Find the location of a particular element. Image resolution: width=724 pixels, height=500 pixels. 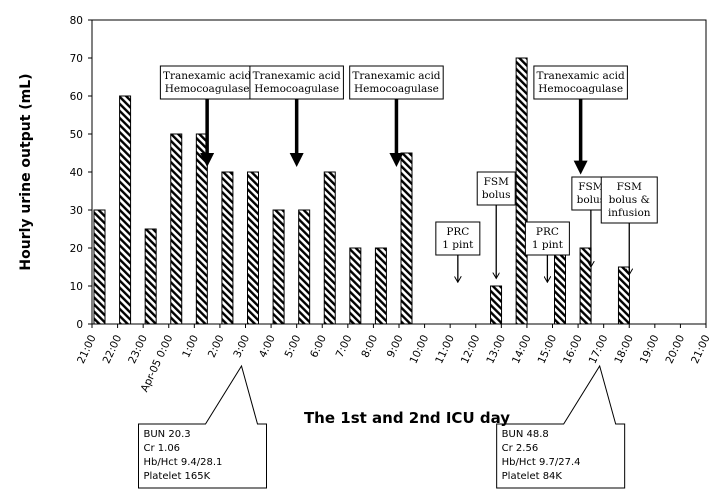

x-tick-label: 23:00 is located at coordinates (138, 349).